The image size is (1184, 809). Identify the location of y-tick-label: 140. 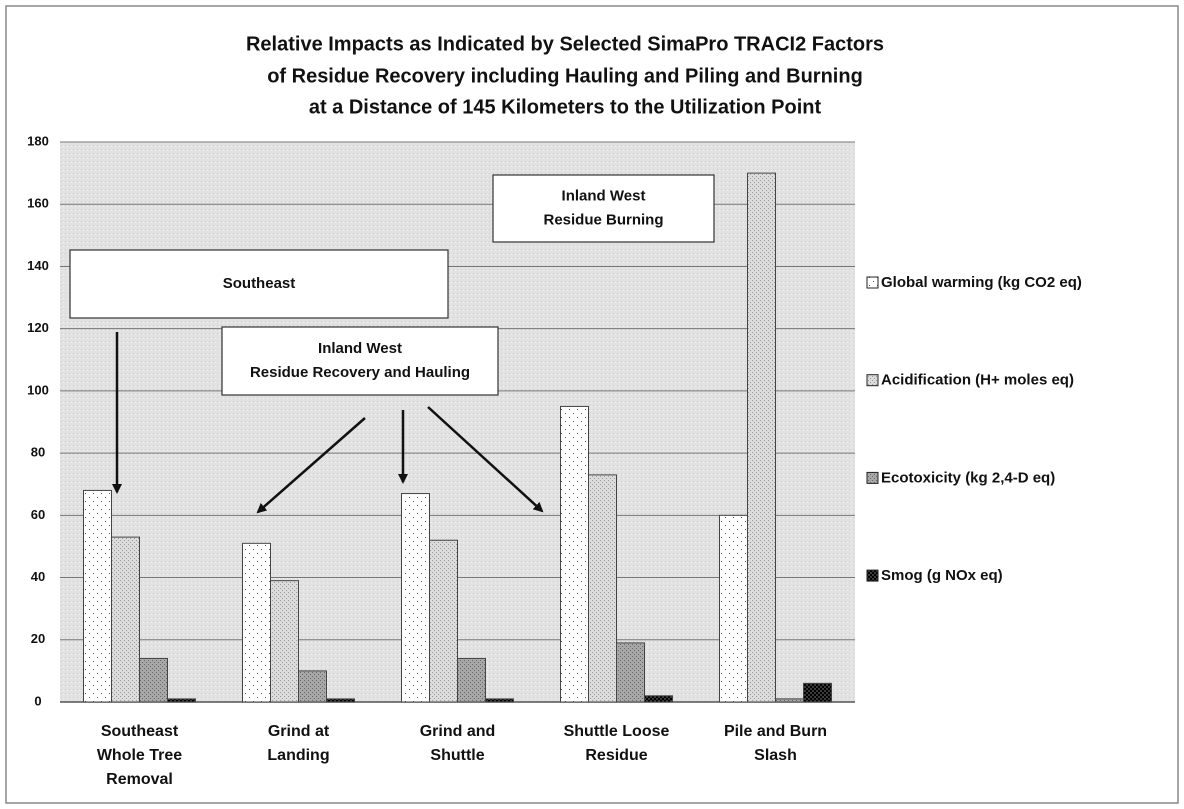
(38, 265).